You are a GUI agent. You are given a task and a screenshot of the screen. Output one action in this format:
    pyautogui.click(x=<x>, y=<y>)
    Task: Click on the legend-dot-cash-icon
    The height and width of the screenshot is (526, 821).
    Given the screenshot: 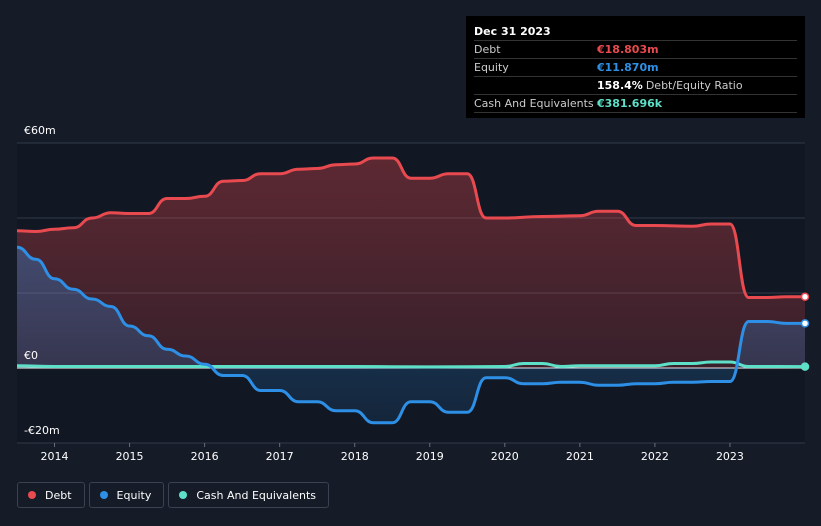 What is the action you would take?
    pyautogui.click(x=183, y=495)
    